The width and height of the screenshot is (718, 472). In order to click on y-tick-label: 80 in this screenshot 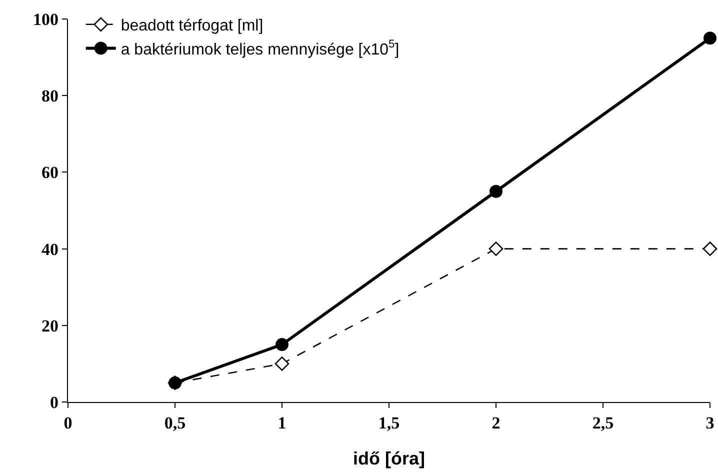, I will do `click(49, 96)`.